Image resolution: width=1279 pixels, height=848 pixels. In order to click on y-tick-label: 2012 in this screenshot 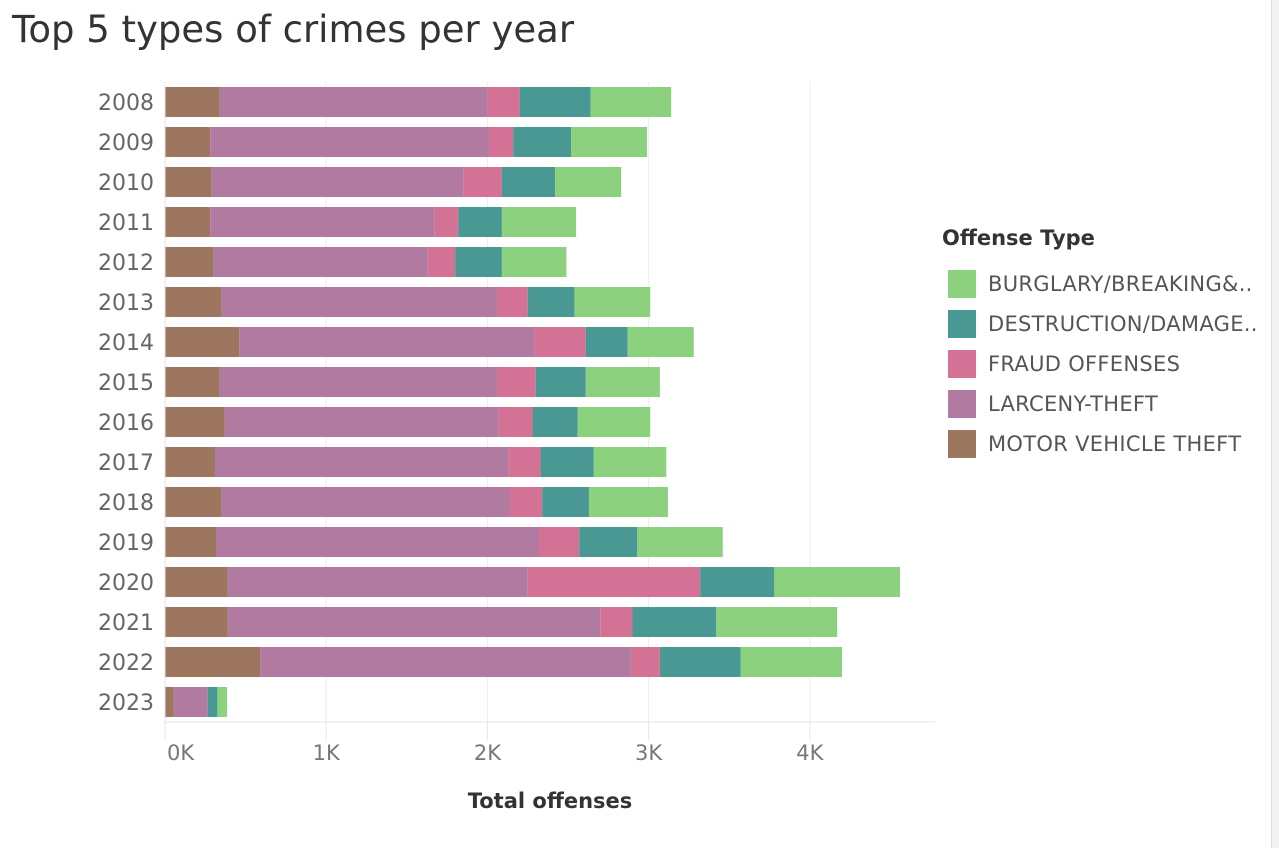, I will do `click(126, 263)`.